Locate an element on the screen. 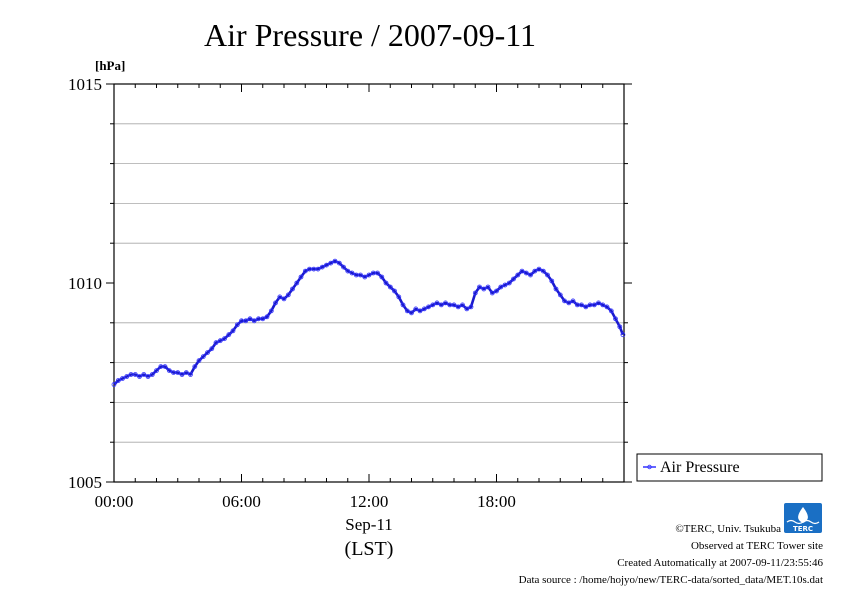 Image resolution: width=842 pixels, height=595 pixels. legend: Air Pressure is located at coordinates (729, 467).